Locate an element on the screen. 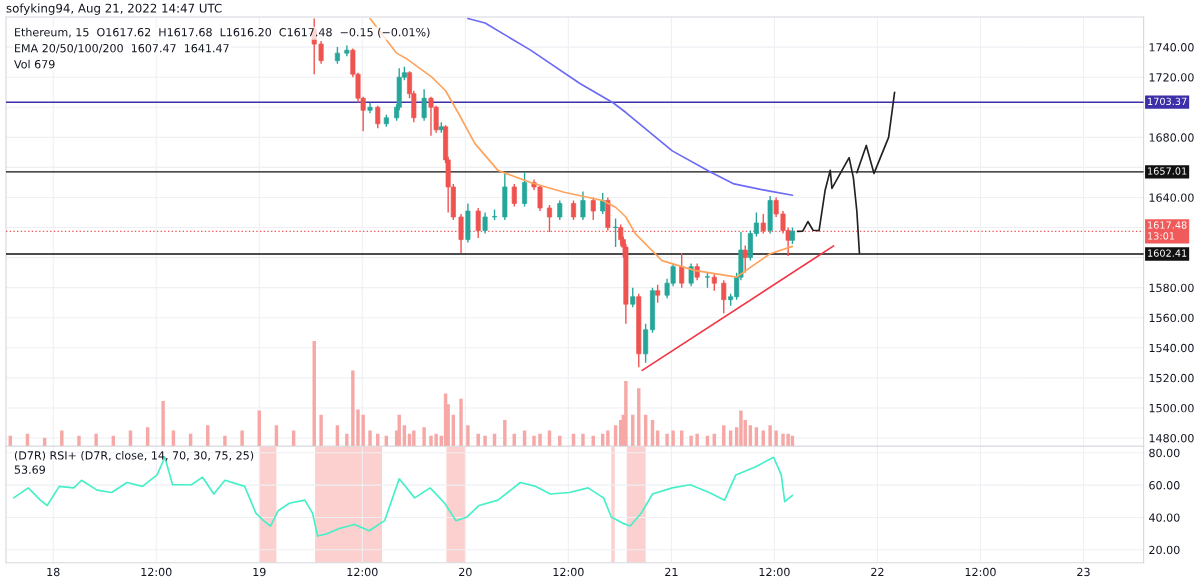 The width and height of the screenshot is (1200, 588). y-tick-label: 1540.00 is located at coordinates (1171, 348).